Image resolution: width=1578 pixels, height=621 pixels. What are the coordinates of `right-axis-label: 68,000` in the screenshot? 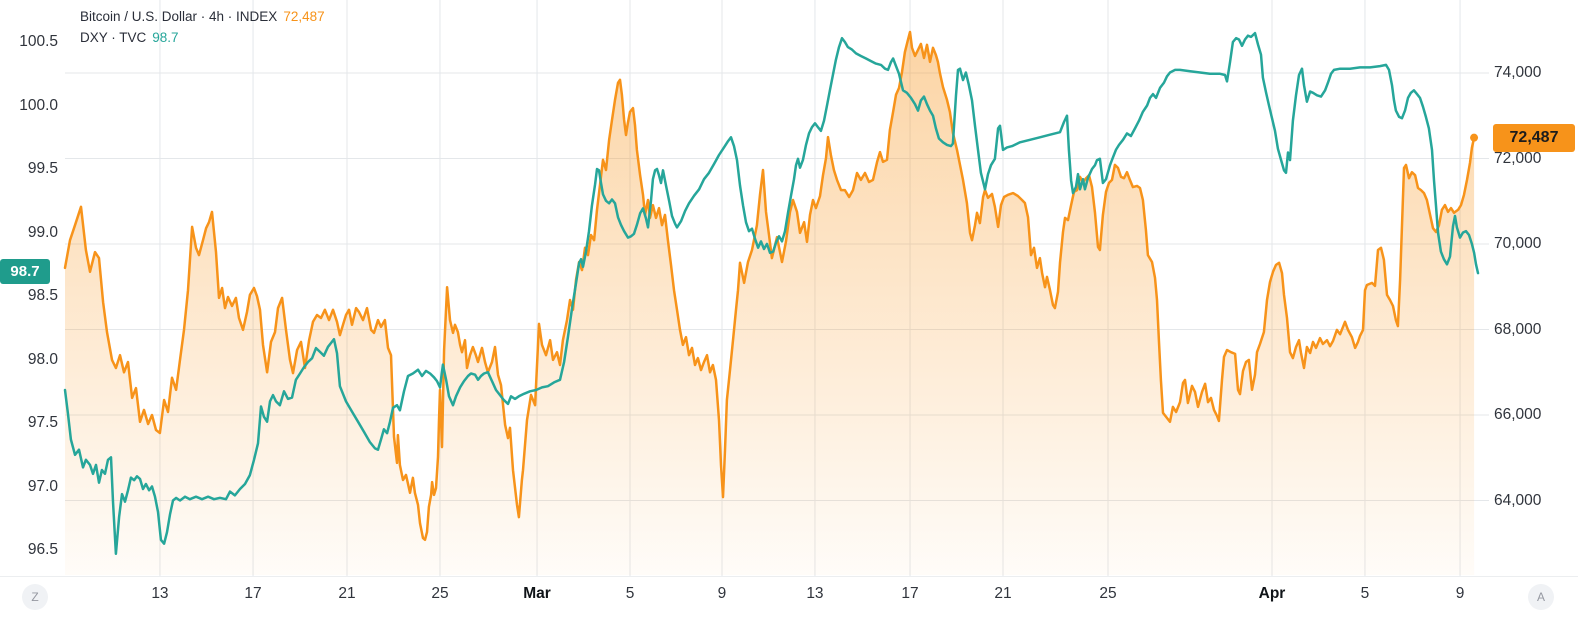 It's located at (1518, 329).